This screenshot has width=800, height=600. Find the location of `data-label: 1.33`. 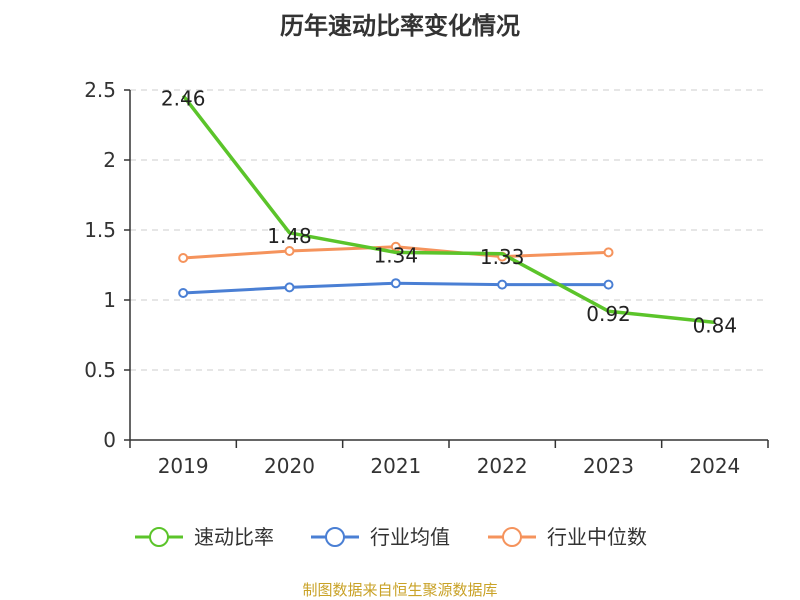

data-label: 1.33 is located at coordinates (502, 257).